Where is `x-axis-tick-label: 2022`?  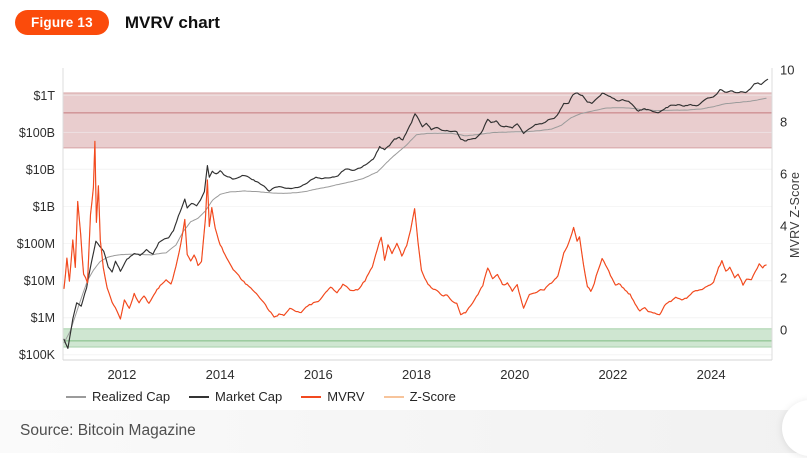 x-axis-tick-label: 2022 is located at coordinates (612, 374).